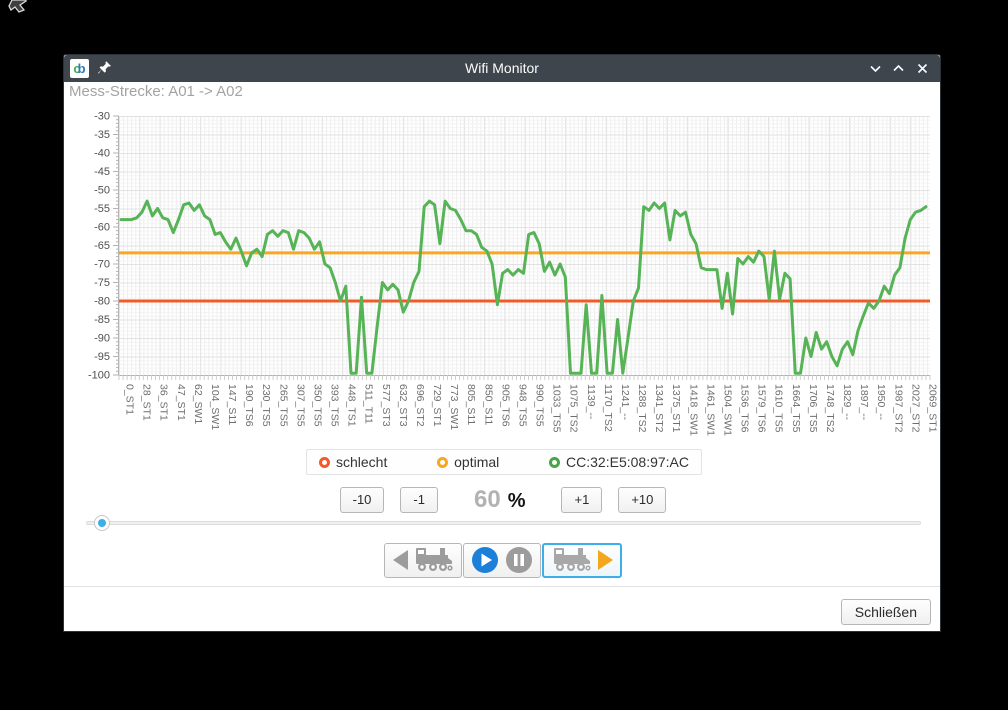 This screenshot has height=710, width=1008. I want to click on svg-text: 147_S11, so click(232, 404).